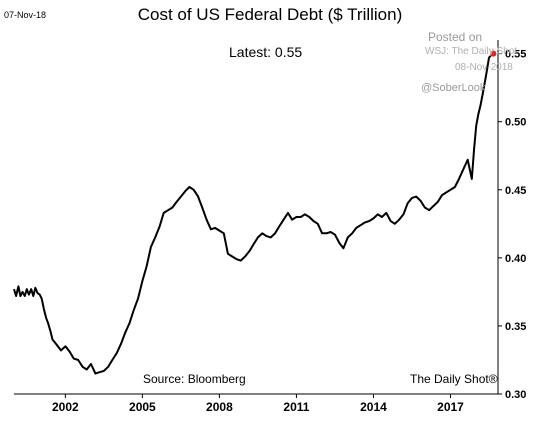  I want to click on y-tick-label: 0.45, so click(515, 191).